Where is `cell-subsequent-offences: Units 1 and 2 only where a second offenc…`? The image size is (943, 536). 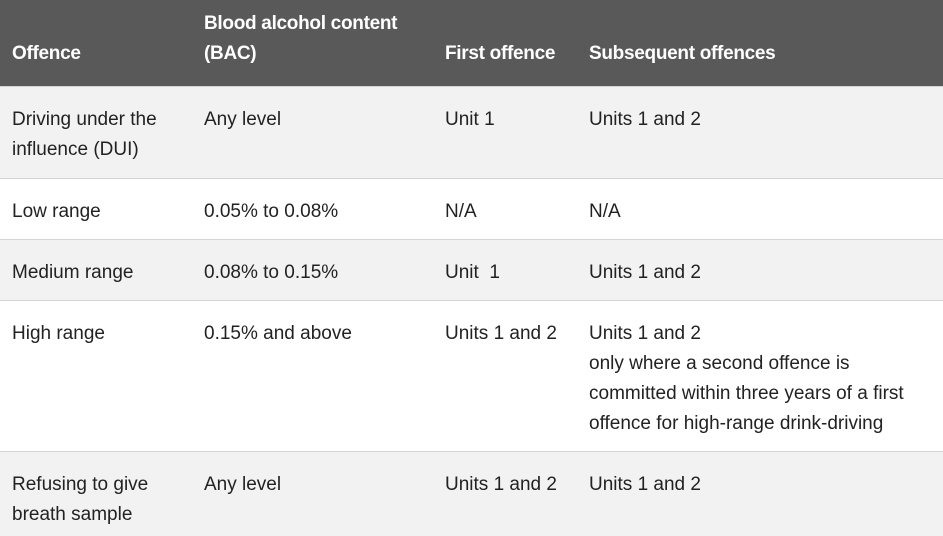 cell-subsequent-offences: Units 1 and 2 only where a second offenc… is located at coordinates (760, 375).